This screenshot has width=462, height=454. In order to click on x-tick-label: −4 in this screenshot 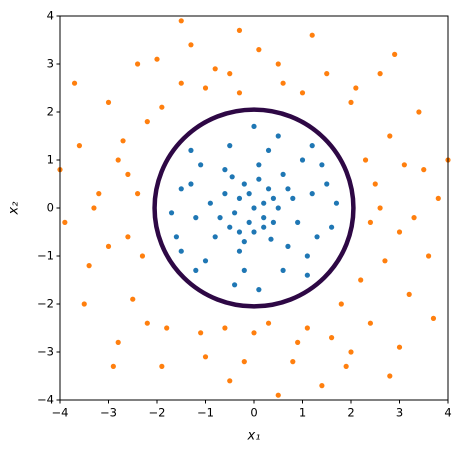, I will do `click(60, 413)`.